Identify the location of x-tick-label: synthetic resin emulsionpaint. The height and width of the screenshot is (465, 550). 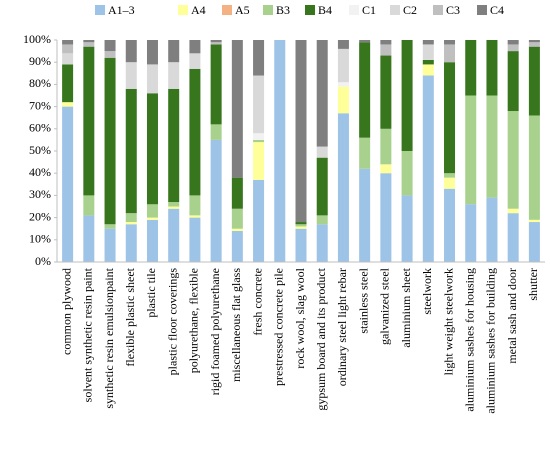
(109, 337).